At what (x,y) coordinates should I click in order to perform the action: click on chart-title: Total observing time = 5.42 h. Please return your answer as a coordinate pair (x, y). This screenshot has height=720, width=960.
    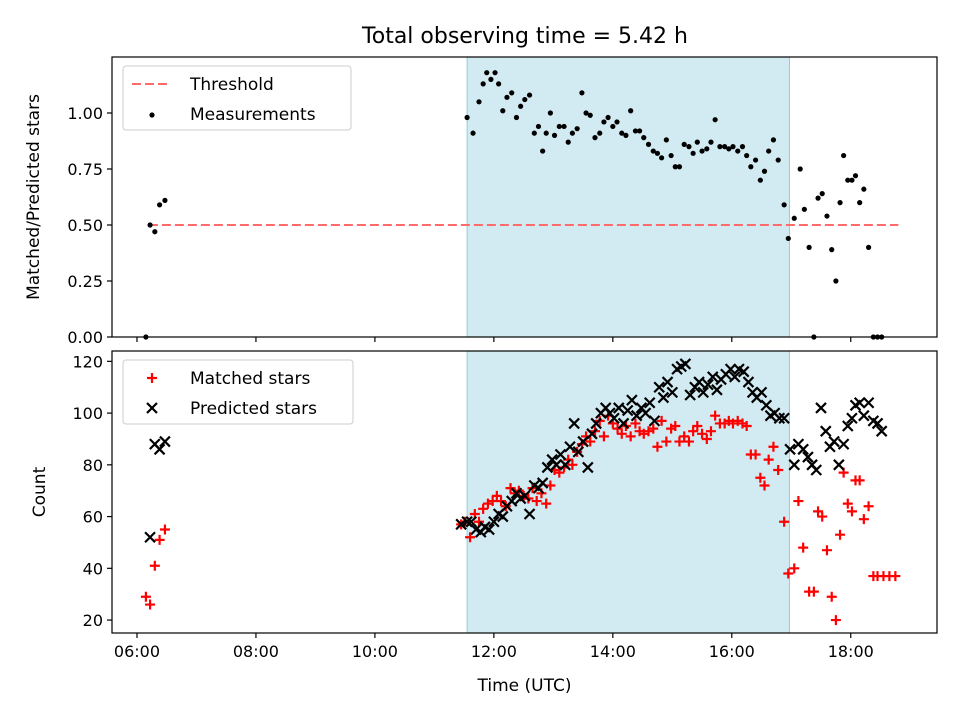
    Looking at the image, I should click on (524, 36).